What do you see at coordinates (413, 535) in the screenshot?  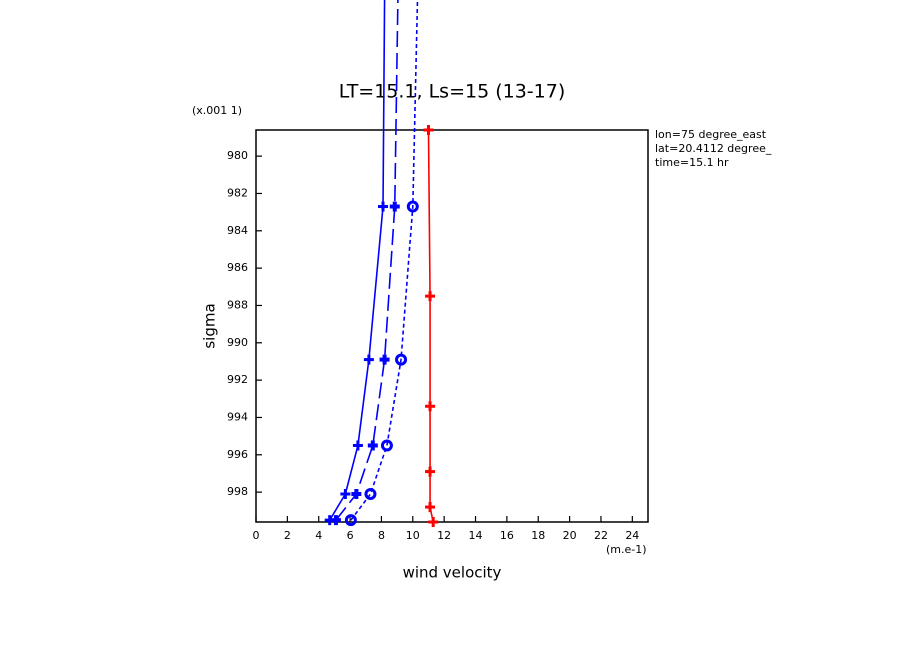 I see `x-tick-label: 10` at bounding box center [413, 535].